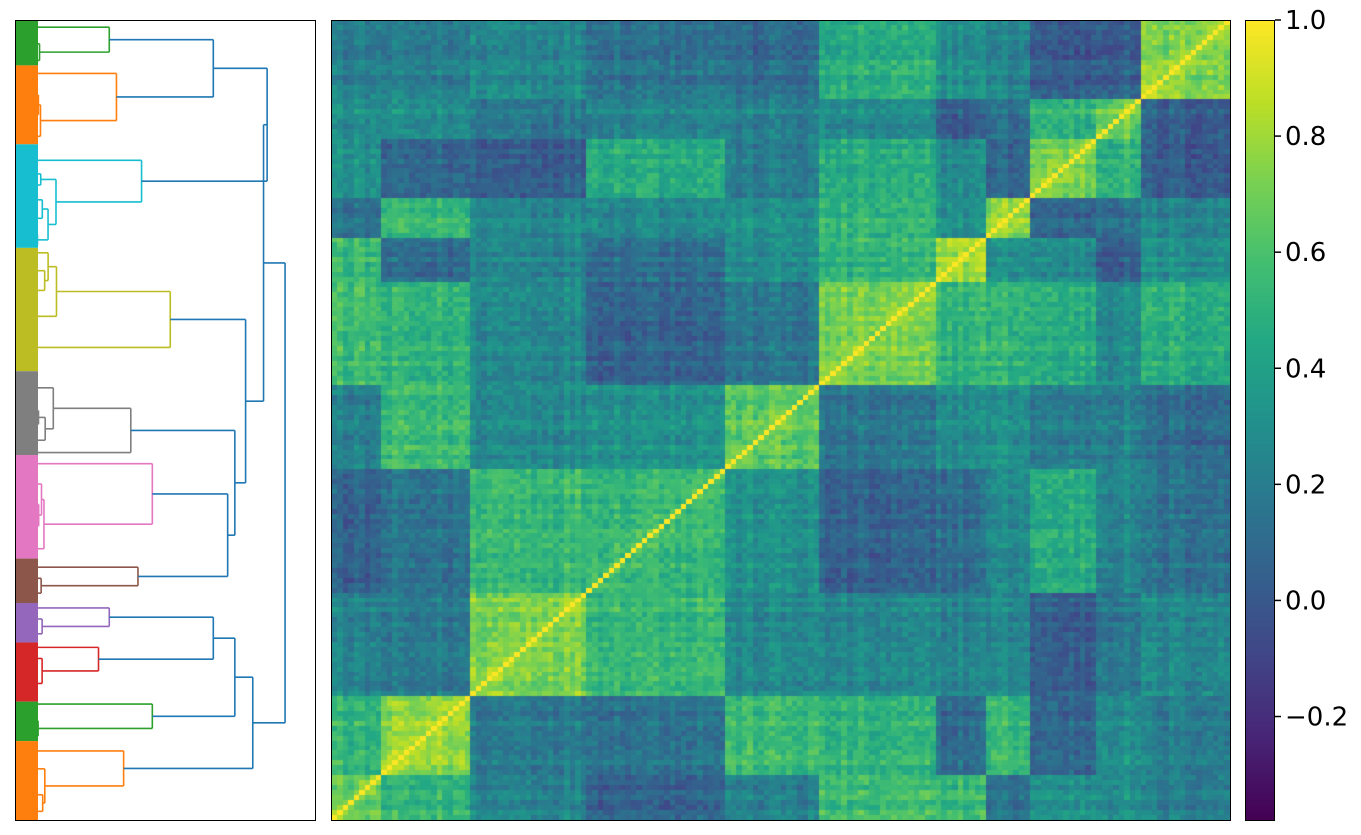 This screenshot has height=835, width=1361. What do you see at coordinates (1305, 21) in the screenshot?
I see `colorbar-tick-label: 1.0` at bounding box center [1305, 21].